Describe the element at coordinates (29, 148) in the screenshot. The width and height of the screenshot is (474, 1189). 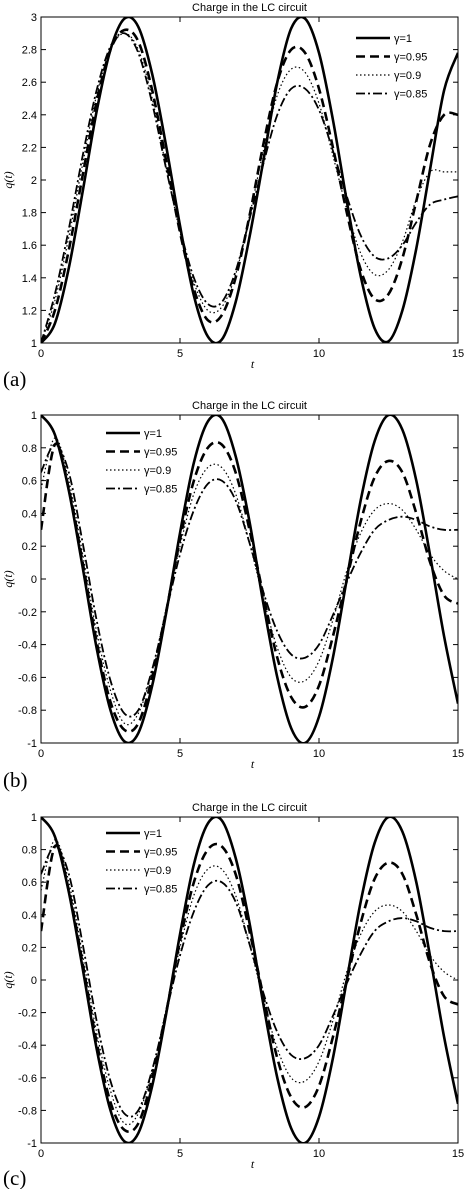
I see `y-tick-label: 2.2` at that location.